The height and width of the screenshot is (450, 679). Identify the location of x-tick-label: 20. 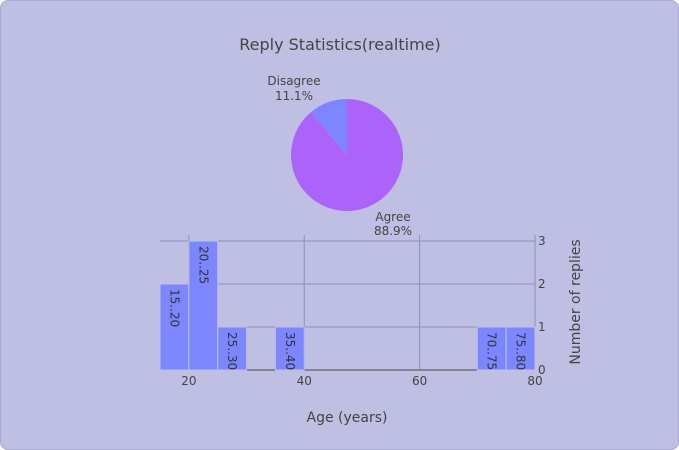
(188, 381).